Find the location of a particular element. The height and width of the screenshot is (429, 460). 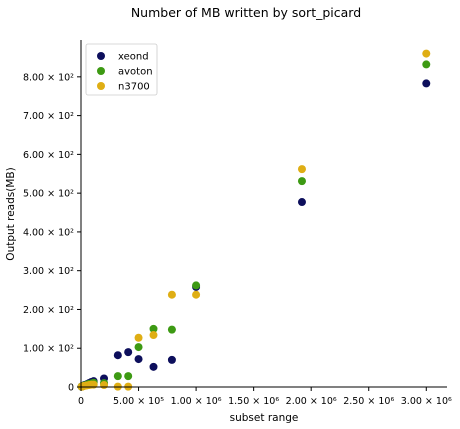

legend: xeond avoton n3700 is located at coordinates (121, 69).